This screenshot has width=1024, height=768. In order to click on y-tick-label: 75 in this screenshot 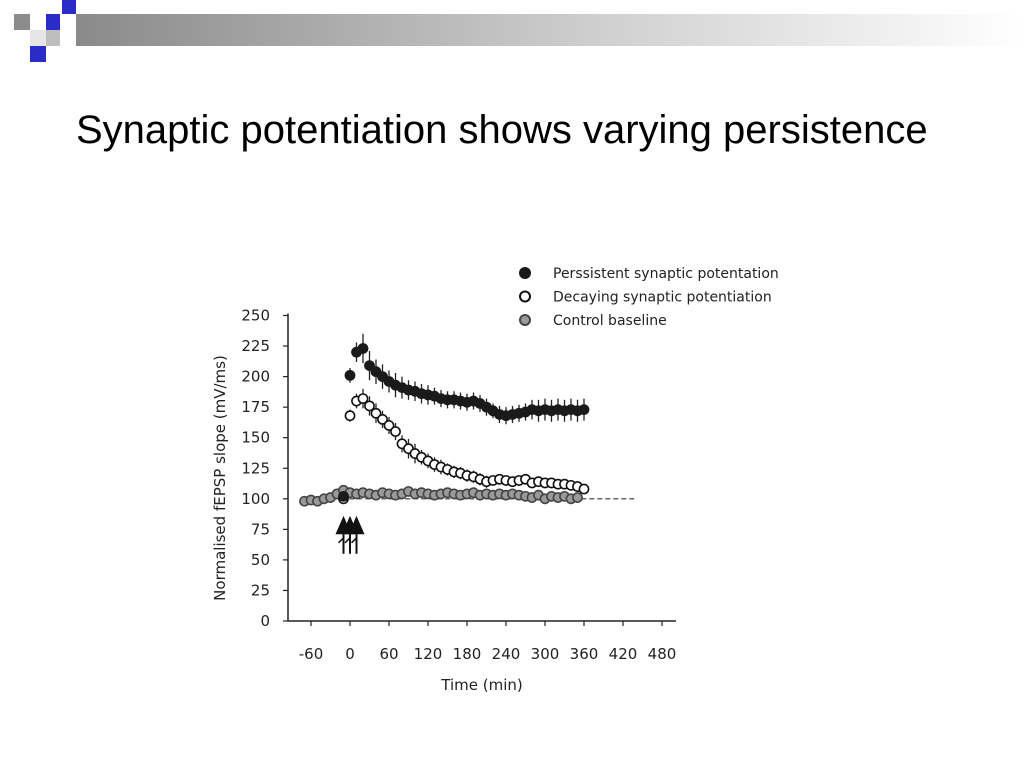, I will do `click(260, 529)`.